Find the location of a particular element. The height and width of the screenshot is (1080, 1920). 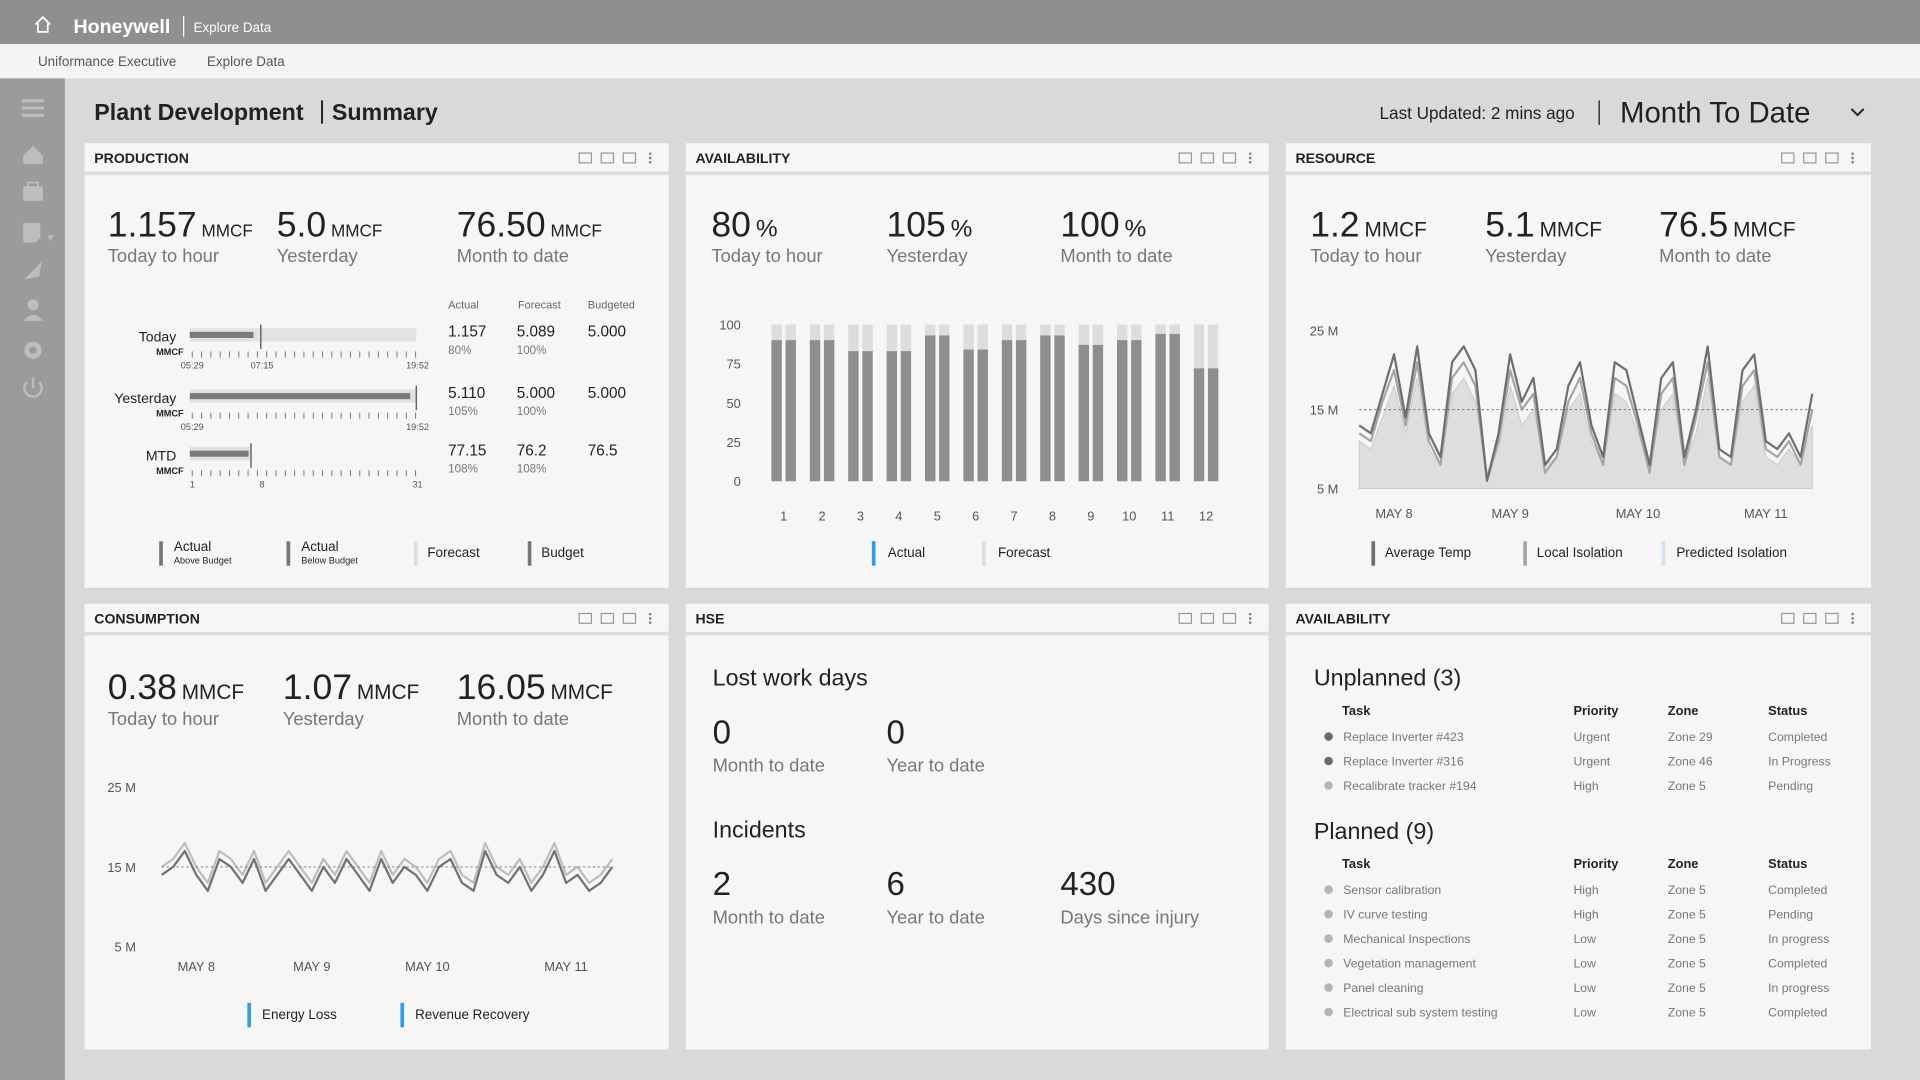

kpi-value: 5.1 is located at coordinates (1509, 224).